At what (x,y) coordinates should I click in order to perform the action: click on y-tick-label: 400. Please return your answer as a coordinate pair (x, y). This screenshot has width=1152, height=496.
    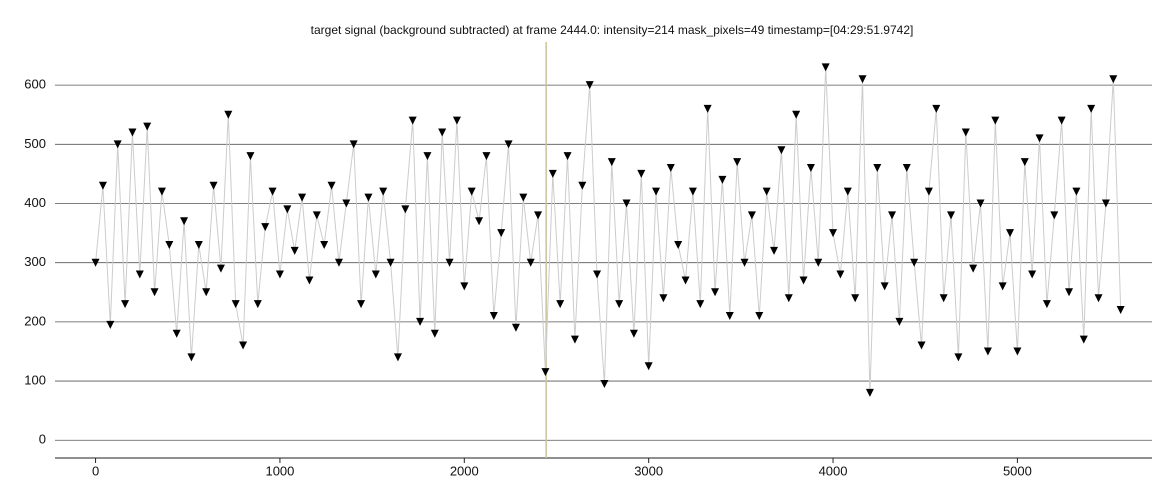
    Looking at the image, I should click on (35, 202).